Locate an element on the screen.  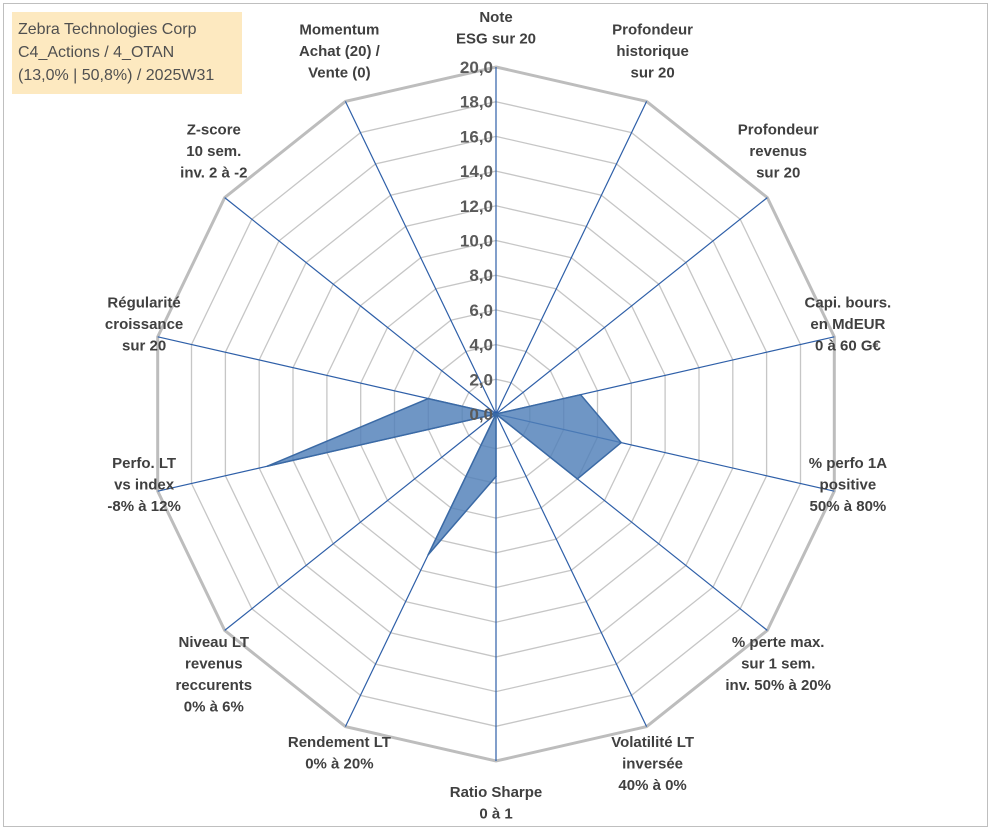
tick-label: 20,0 is located at coordinates (476, 67).